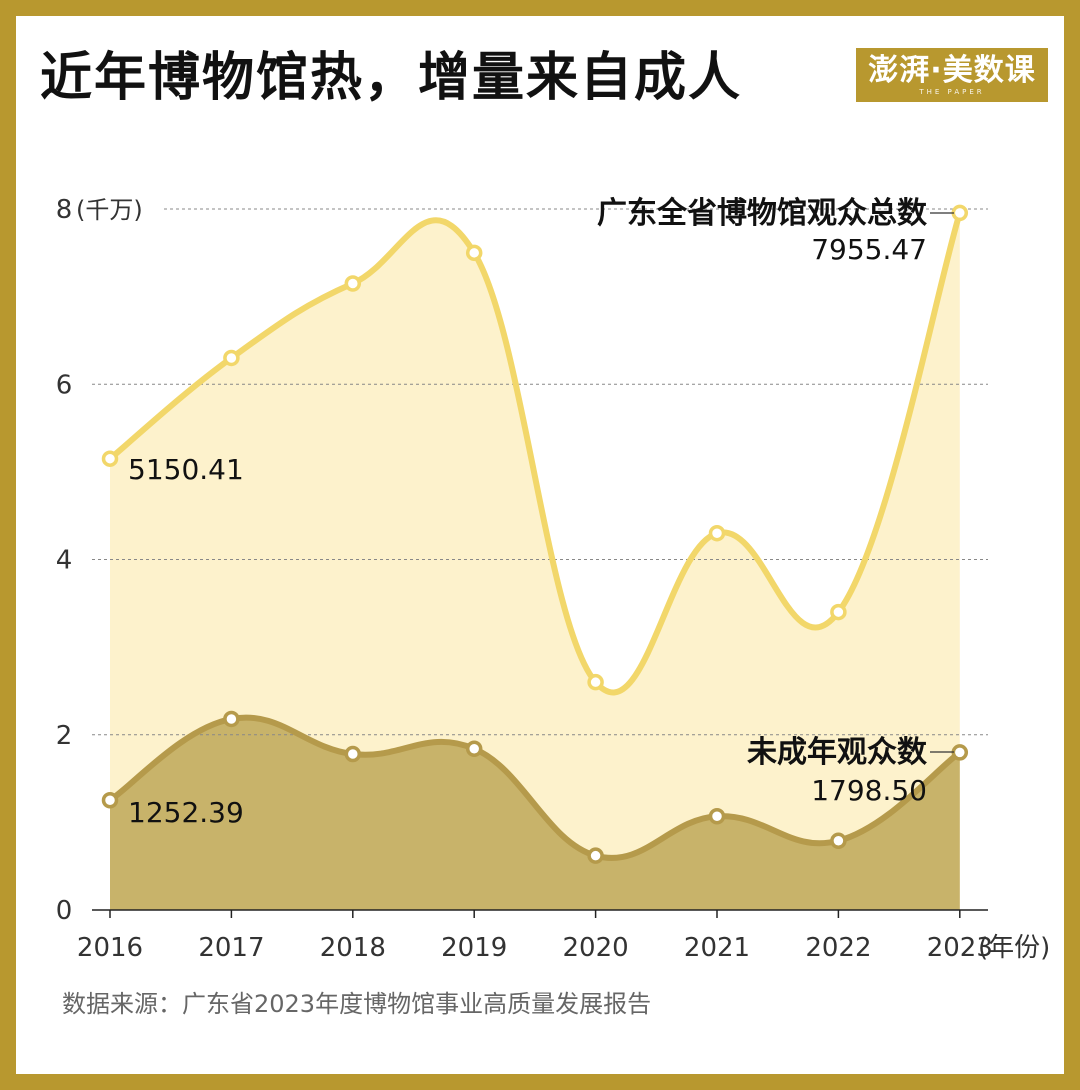 Image resolution: width=1080 pixels, height=1090 pixels. Describe the element at coordinates (960, 948) in the screenshot. I see `x-tick-label-2023: 2023` at that location.